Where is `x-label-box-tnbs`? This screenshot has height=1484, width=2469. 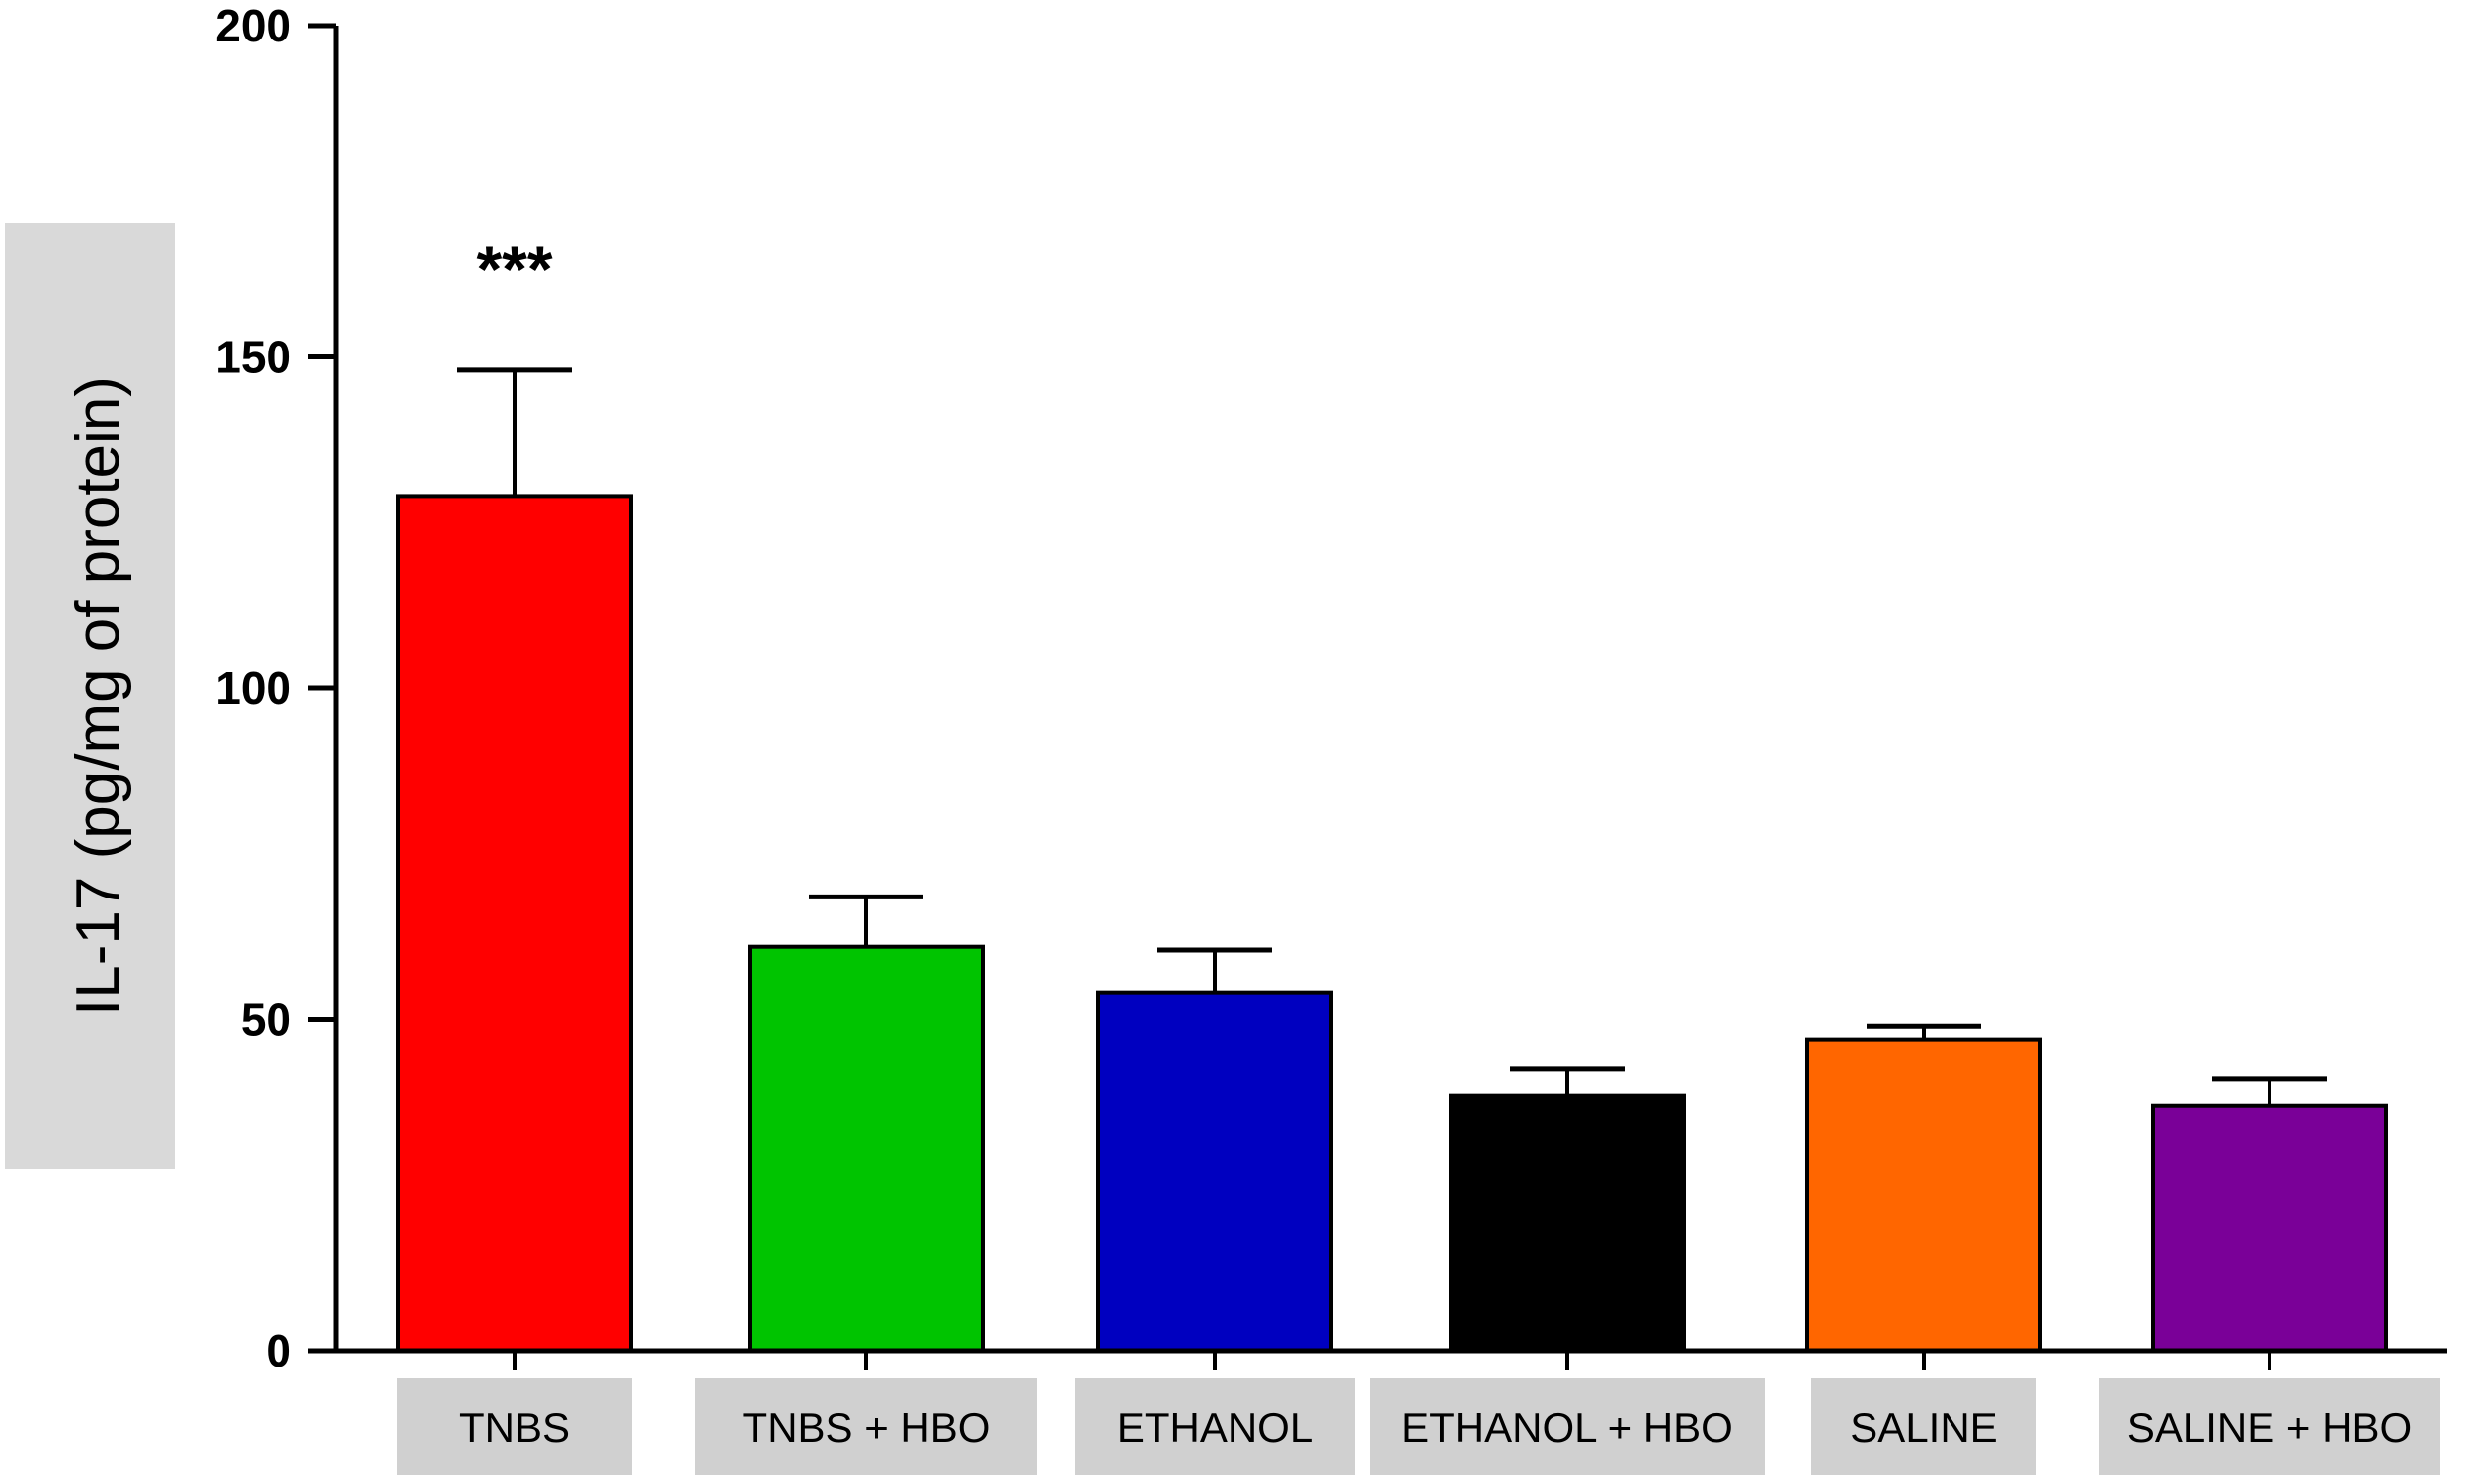 x-label-box-tnbs is located at coordinates (514, 1426).